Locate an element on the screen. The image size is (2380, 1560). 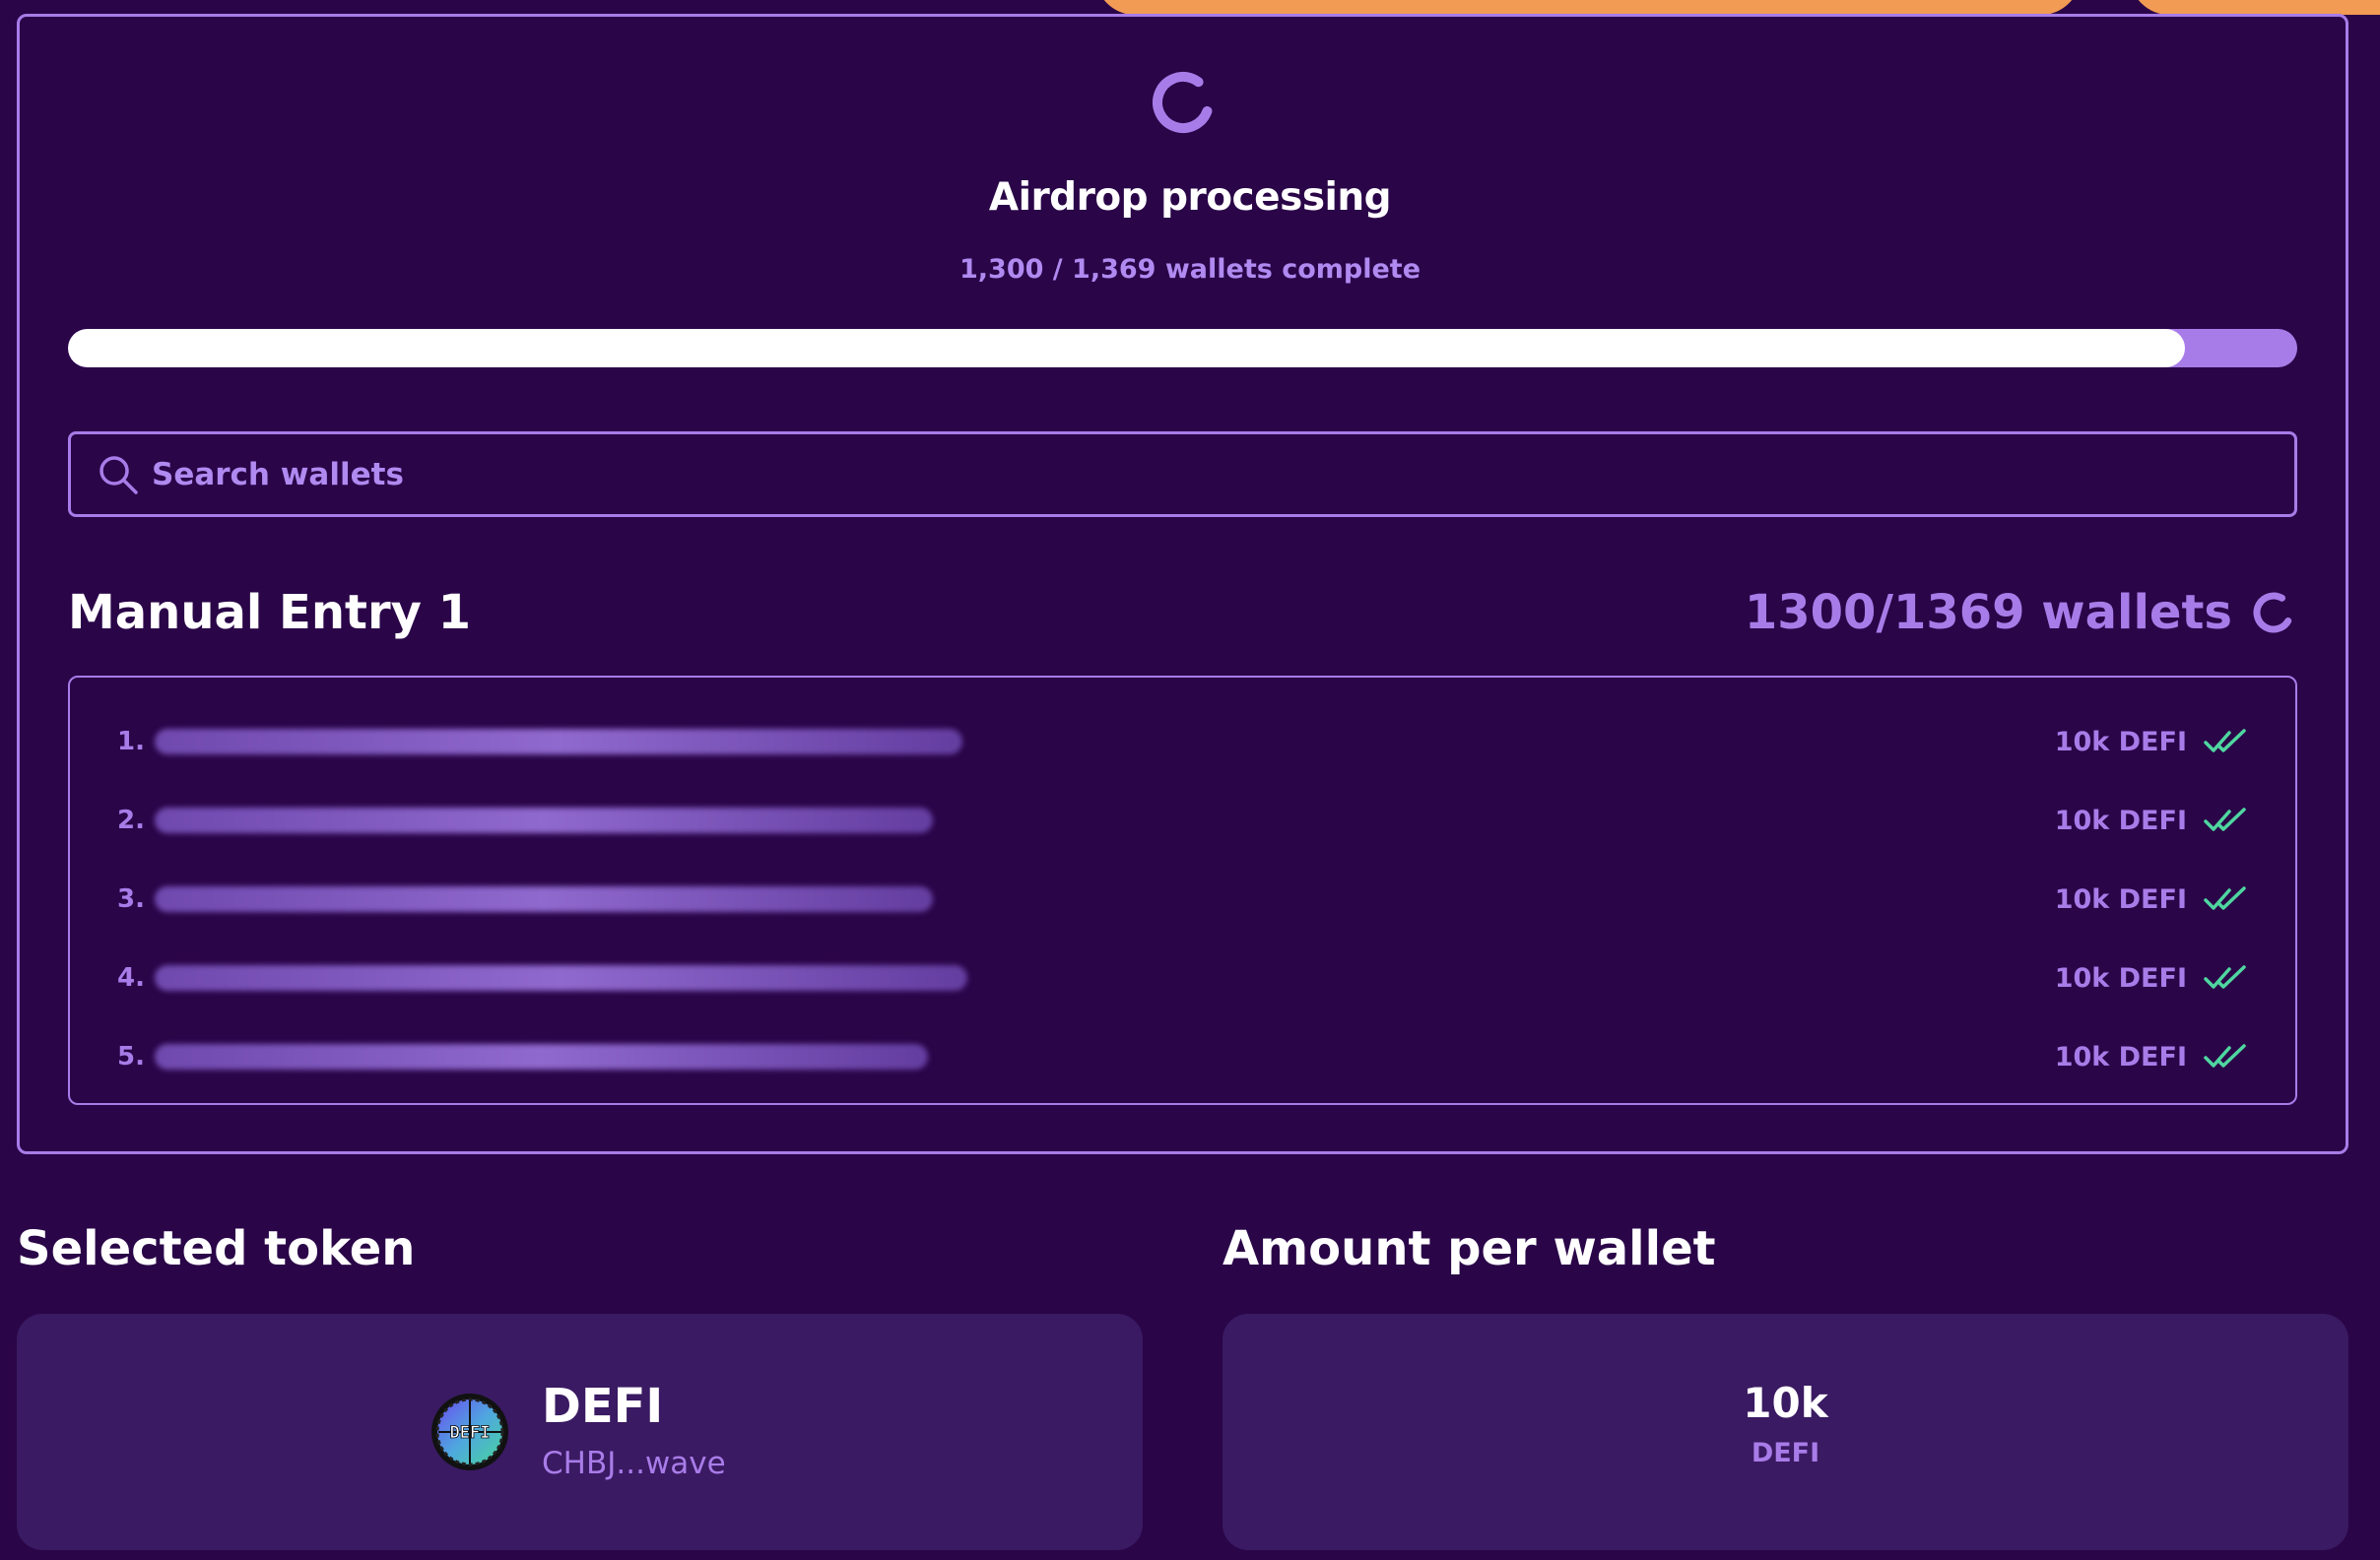
progress-fill is located at coordinates (1126, 348).